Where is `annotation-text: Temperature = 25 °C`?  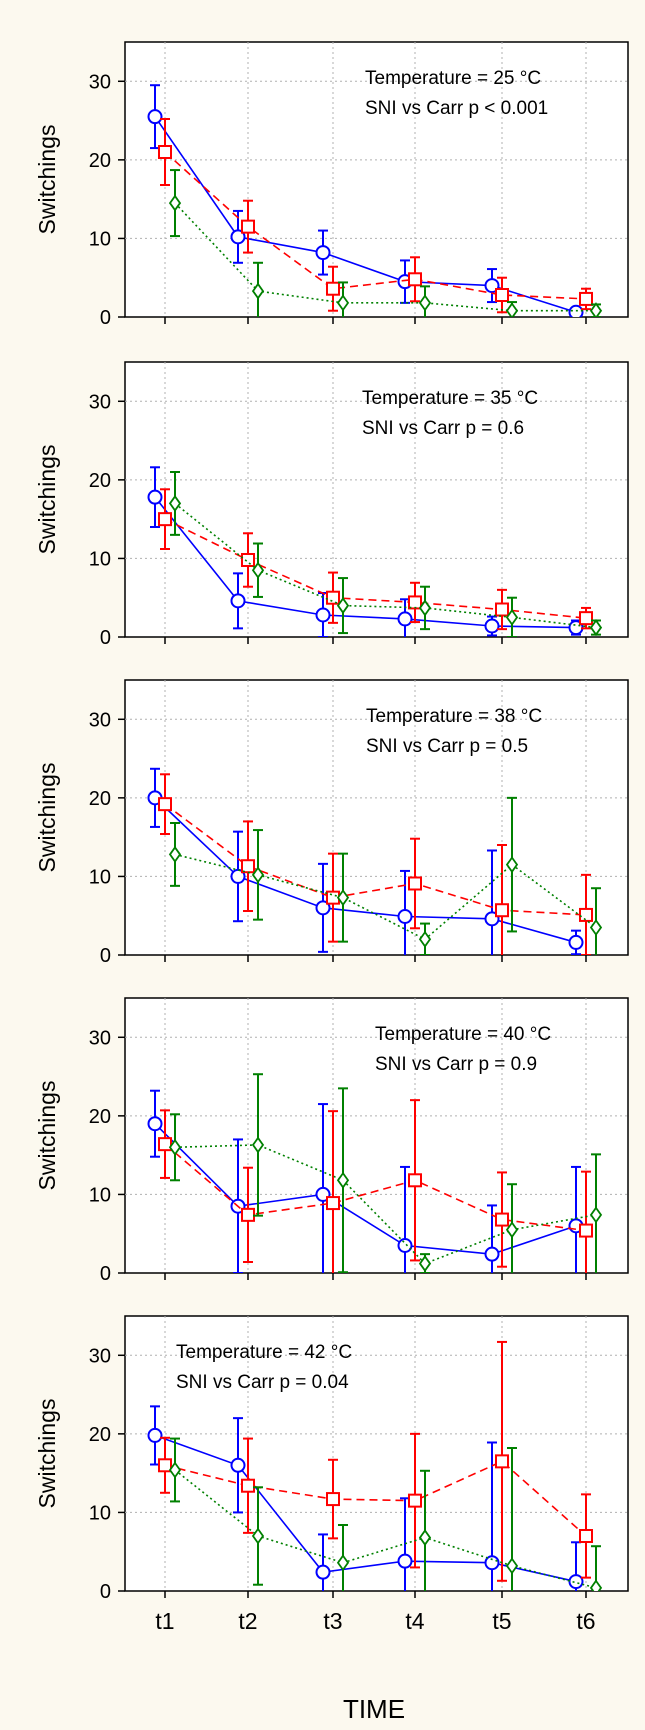
annotation-text: Temperature = 25 °C is located at coordinates (453, 78).